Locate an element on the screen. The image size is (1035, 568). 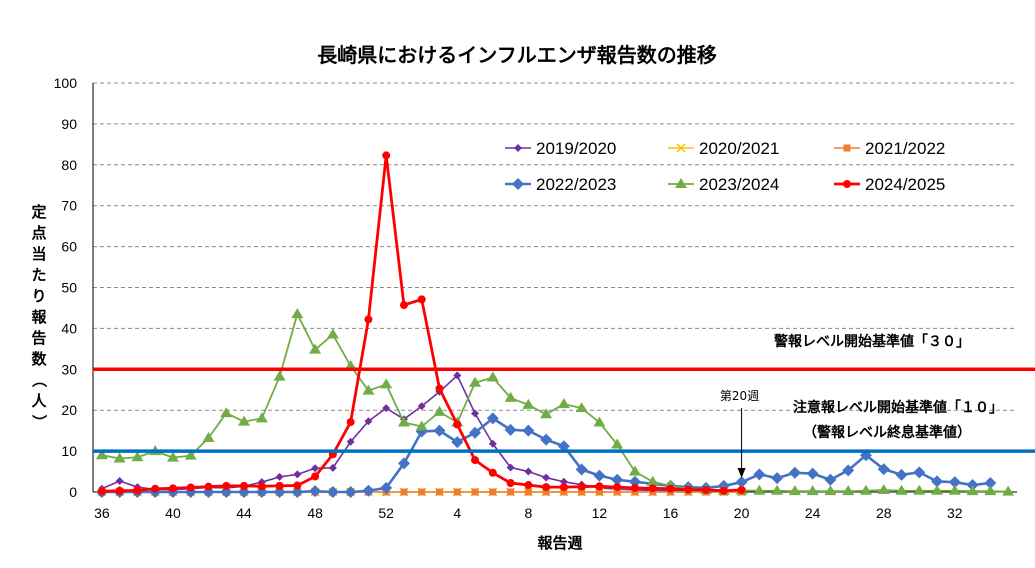
x-tick-label: 48 is located at coordinates (315, 513).